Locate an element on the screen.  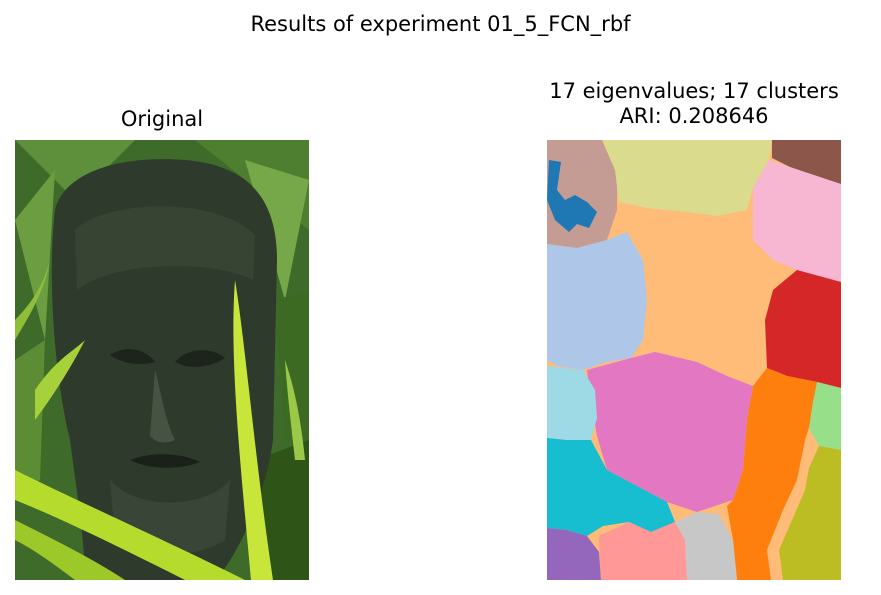
original-panel-title: Original is located at coordinates (162, 119).